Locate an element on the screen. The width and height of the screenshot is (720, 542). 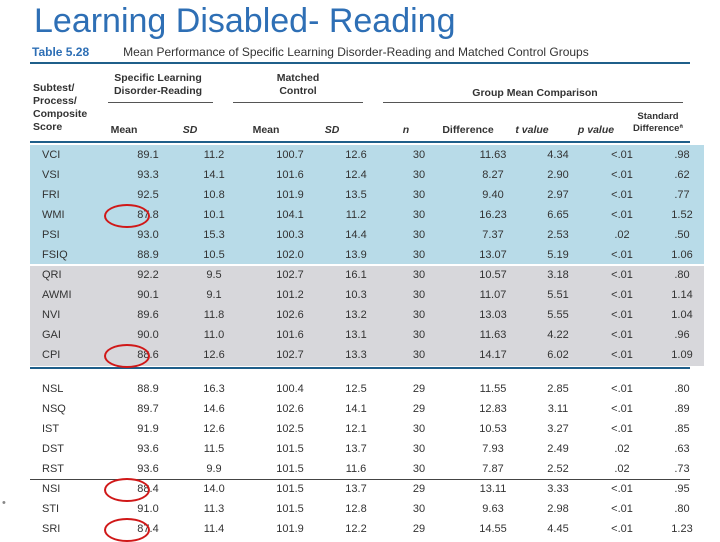
cell-std-difference: .73 is located at coordinates (682, 469).